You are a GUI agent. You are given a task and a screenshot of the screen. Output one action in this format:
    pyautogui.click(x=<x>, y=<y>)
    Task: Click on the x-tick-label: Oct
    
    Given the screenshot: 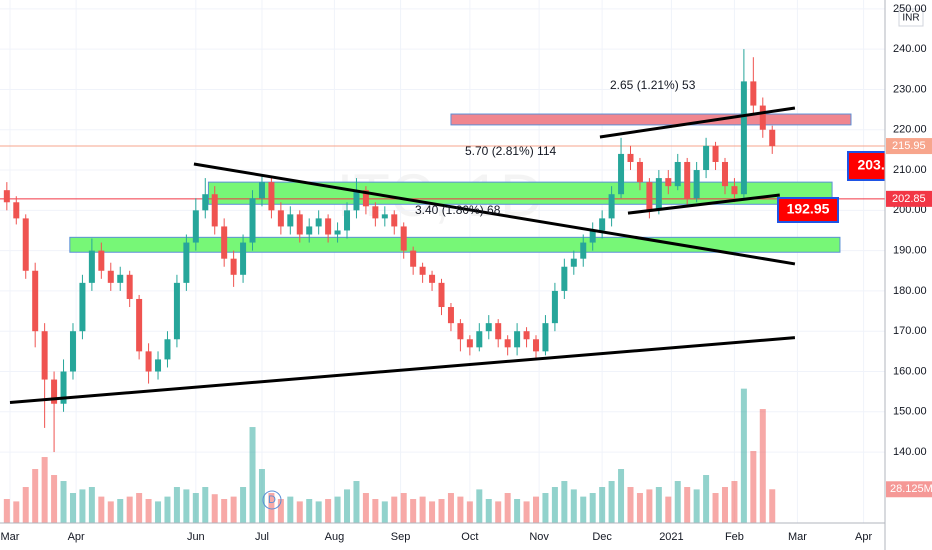 What is the action you would take?
    pyautogui.click(x=469, y=537)
    